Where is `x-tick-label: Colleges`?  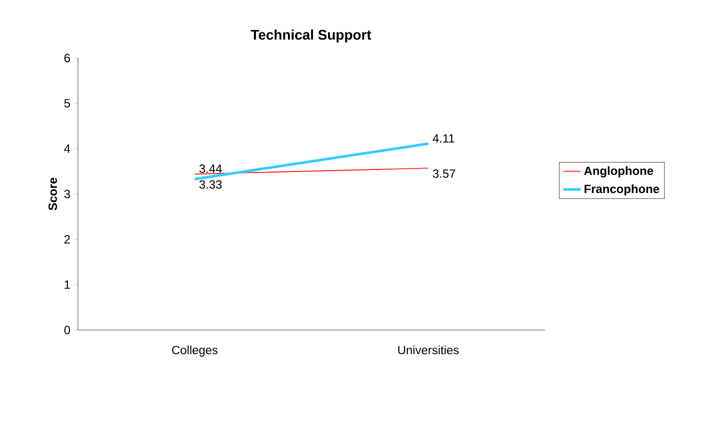
x-tick-label: Colleges is located at coordinates (195, 351).